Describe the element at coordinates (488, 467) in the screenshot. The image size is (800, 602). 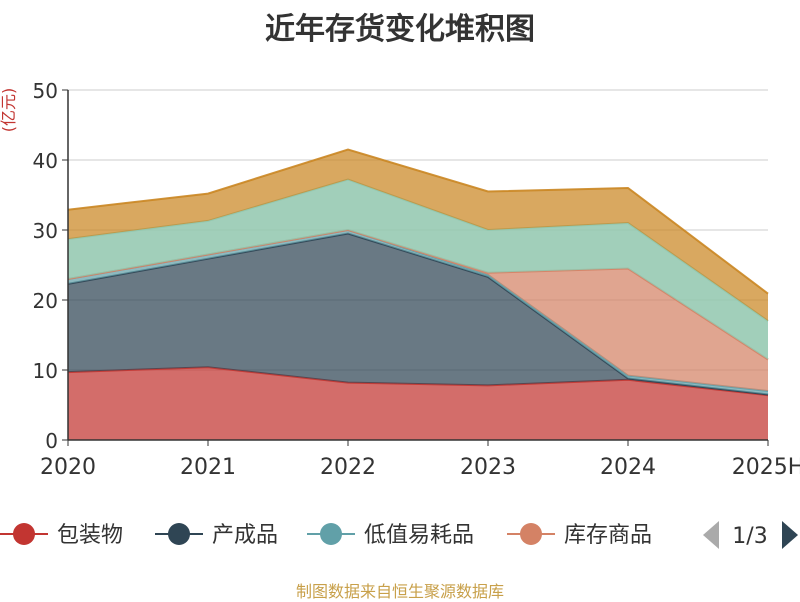
I see `x-tick-label: 2023` at that location.